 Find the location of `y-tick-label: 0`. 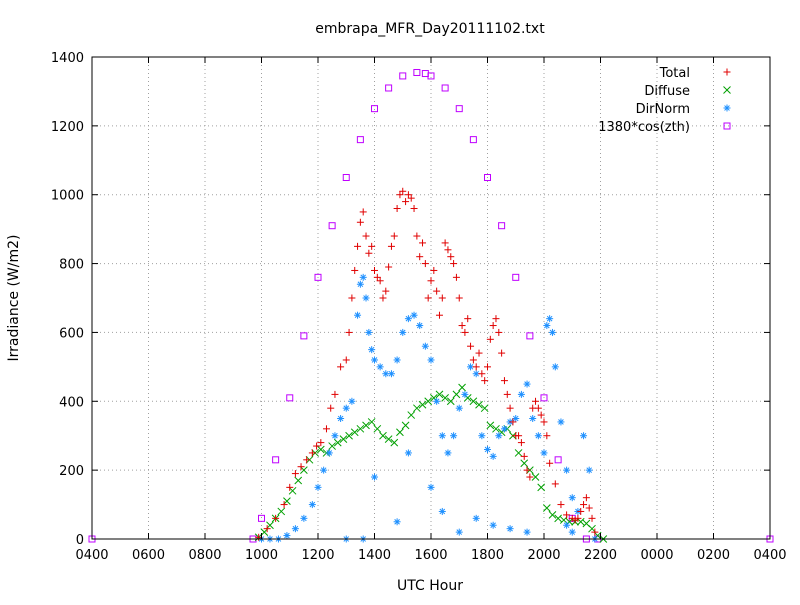

y-tick-label: 0 is located at coordinates (80, 540).